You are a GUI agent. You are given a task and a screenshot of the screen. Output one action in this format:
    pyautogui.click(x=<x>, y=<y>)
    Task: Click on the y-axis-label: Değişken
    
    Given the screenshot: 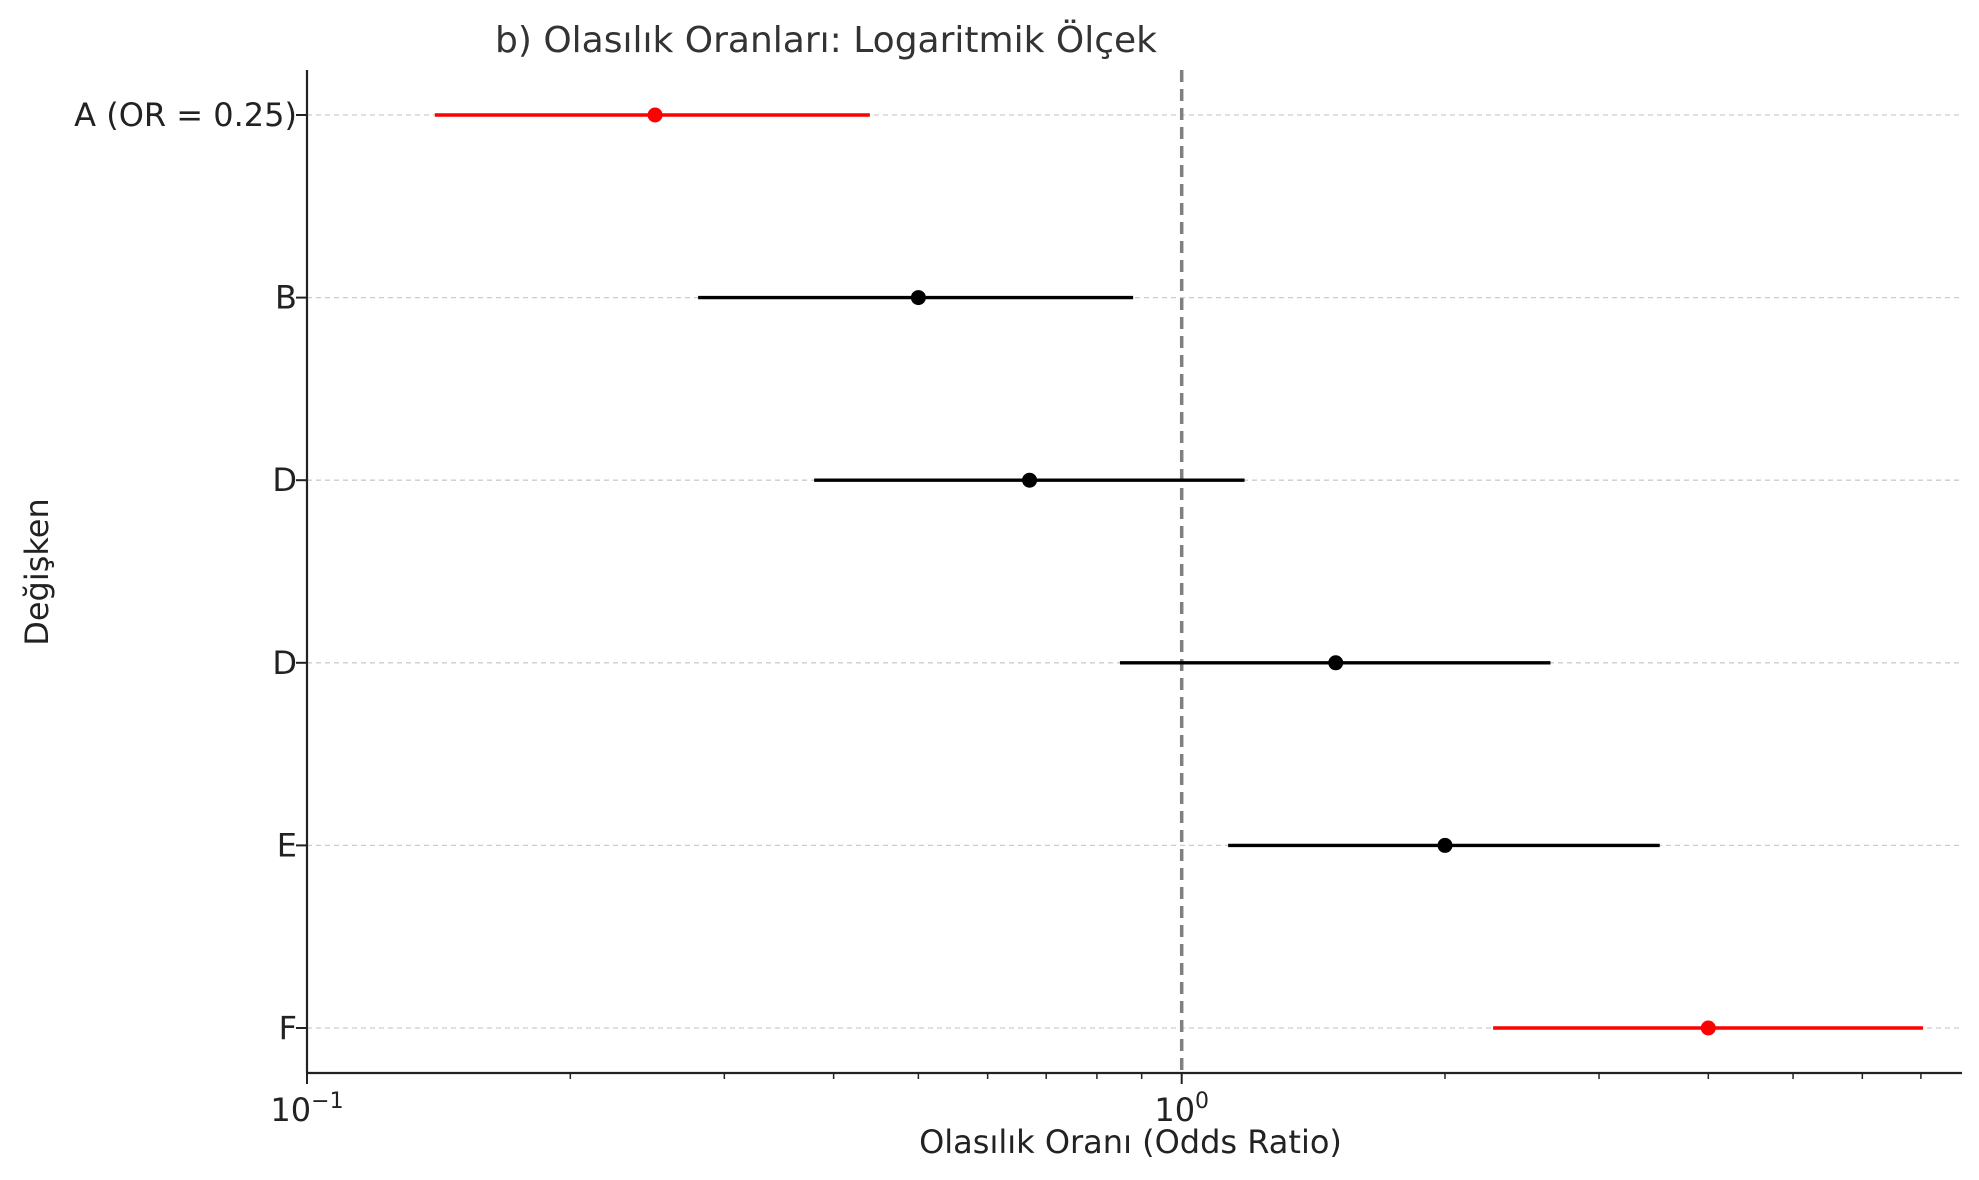 What is the action you would take?
    pyautogui.click(x=37, y=572)
    